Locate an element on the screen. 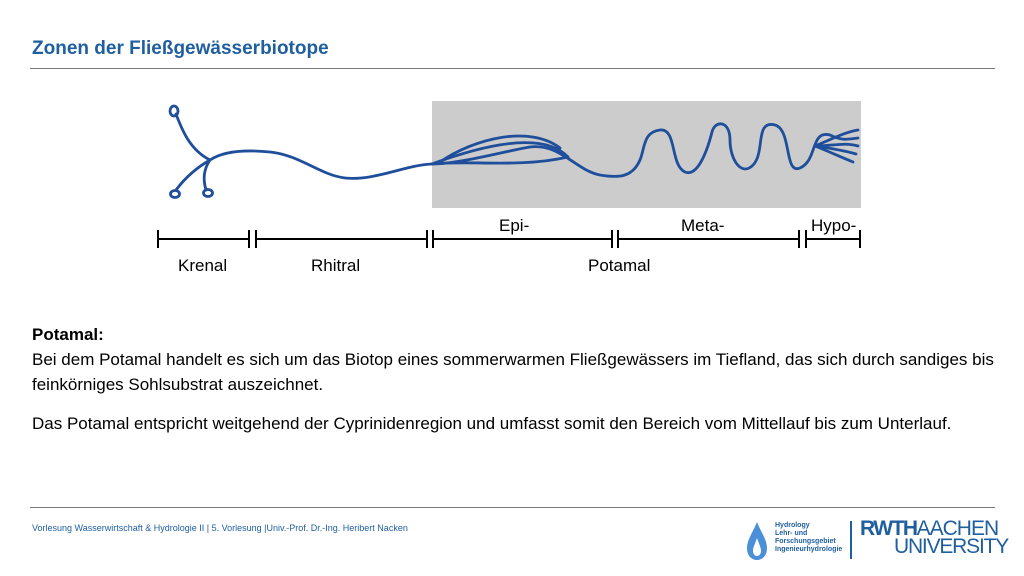 The image size is (1024, 576). hydrology-line: Hydrology is located at coordinates (792, 525).